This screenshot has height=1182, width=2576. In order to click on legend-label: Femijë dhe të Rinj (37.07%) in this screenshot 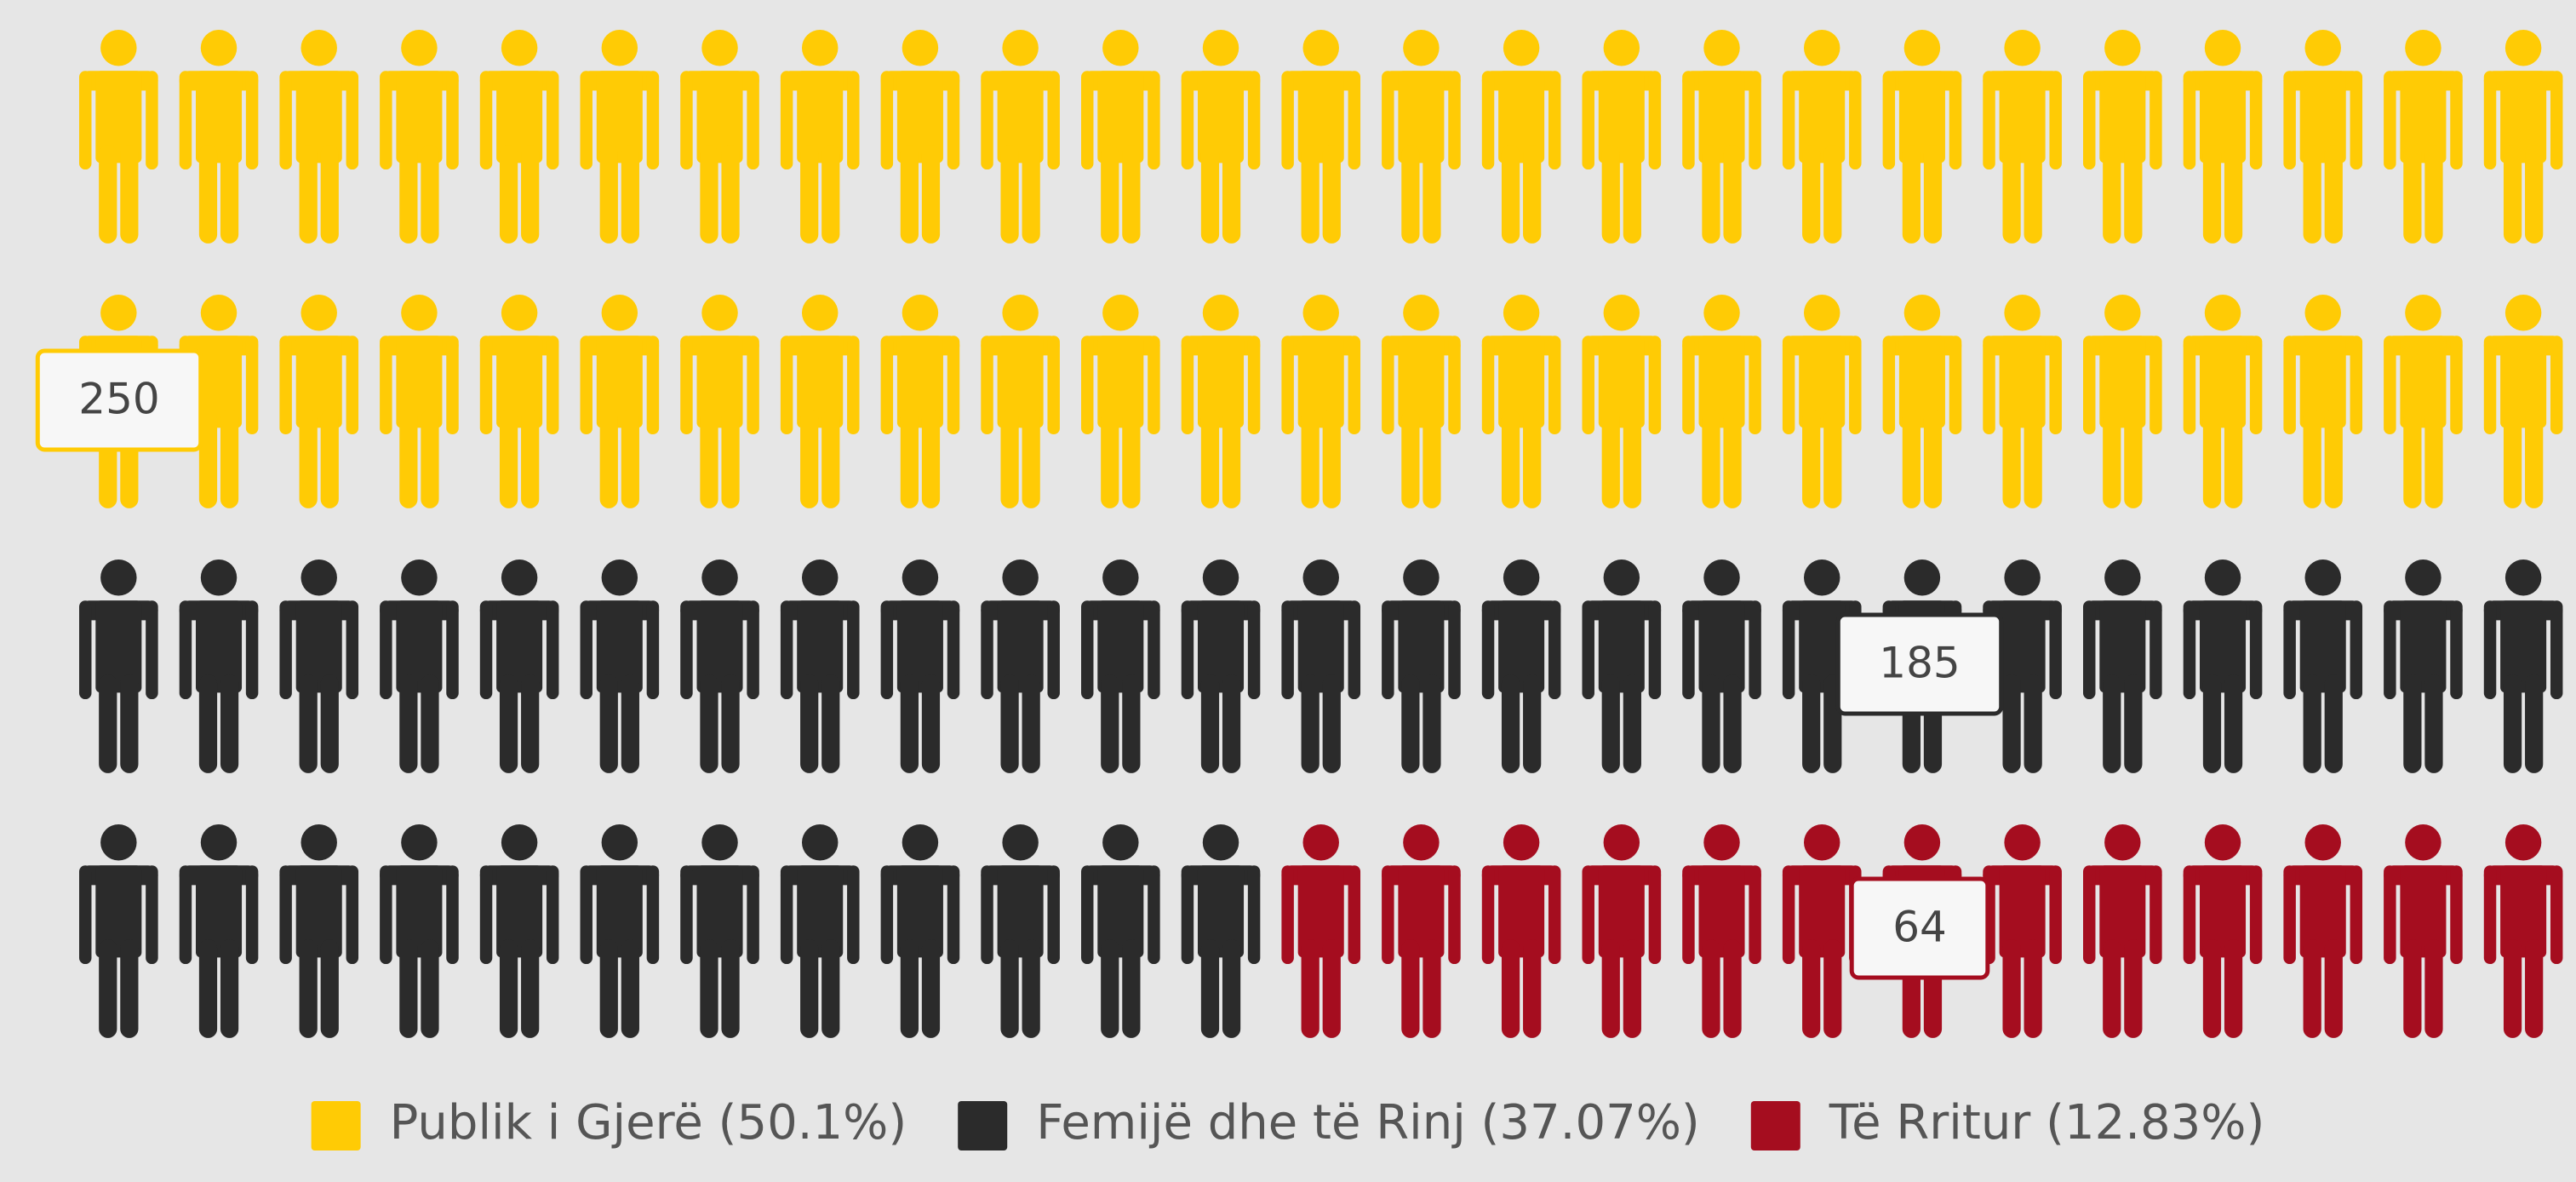, I will do `click(1368, 1122)`.